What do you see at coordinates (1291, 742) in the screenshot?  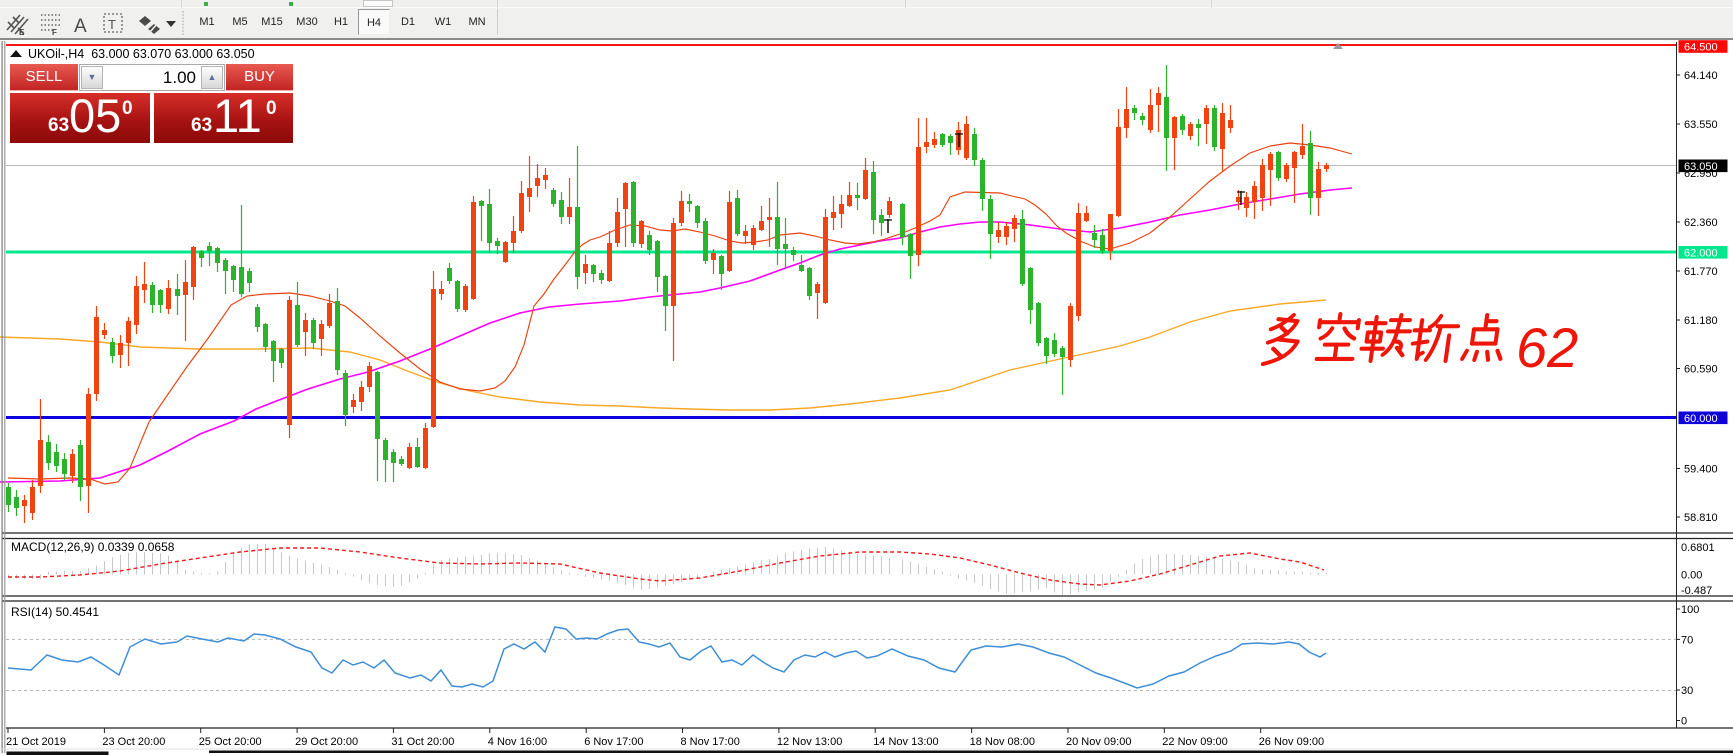 I see `svg-text: 26 Nov 09:00` at bounding box center [1291, 742].